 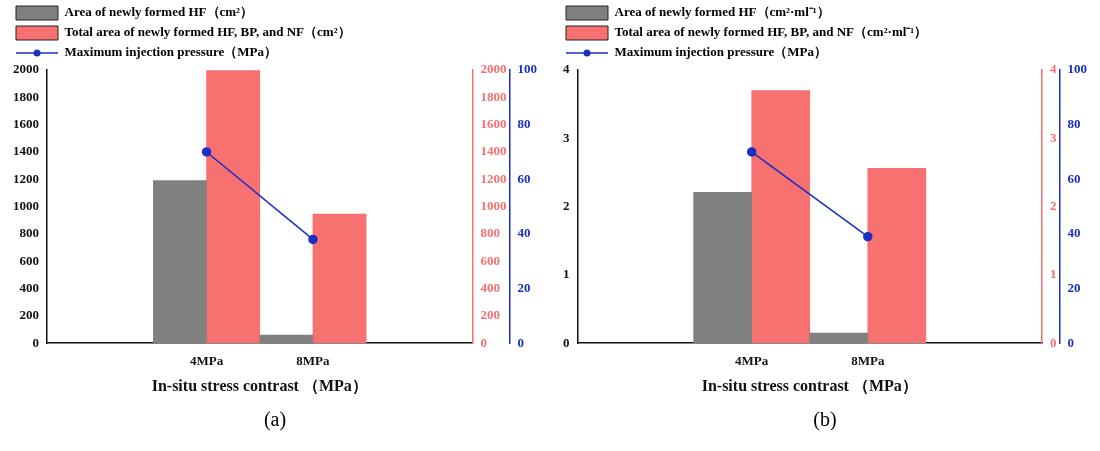 What do you see at coordinates (26, 151) in the screenshot?
I see `y-tick-label: 1400` at bounding box center [26, 151].